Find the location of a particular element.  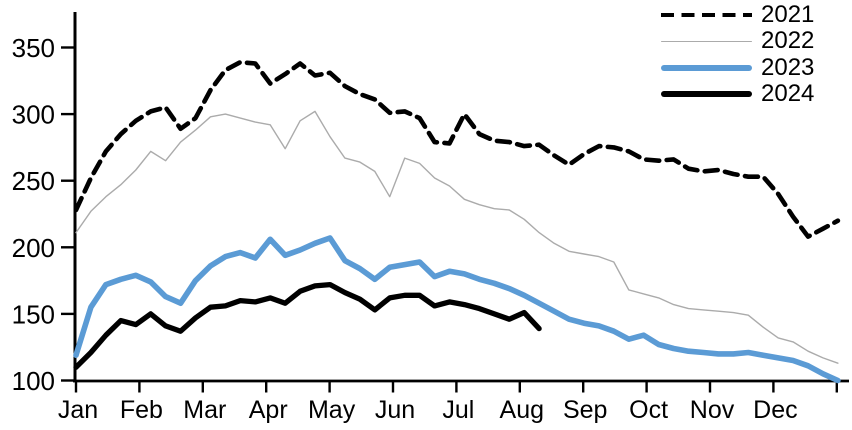

x-tick-label: Dec is located at coordinates (775, 410).